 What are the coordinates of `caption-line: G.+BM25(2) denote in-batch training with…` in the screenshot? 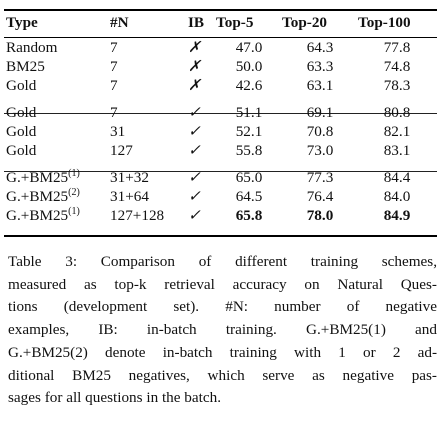 It's located at (222, 352).